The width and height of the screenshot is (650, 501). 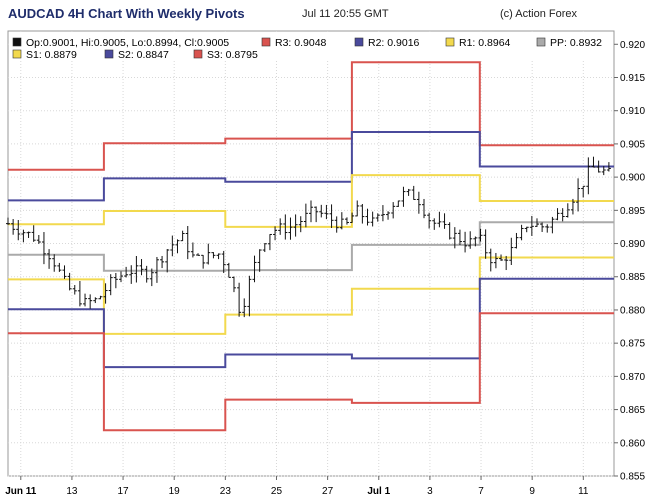 What do you see at coordinates (539, 14) in the screenshot?
I see `credit-text: (c) Action Forex` at bounding box center [539, 14].